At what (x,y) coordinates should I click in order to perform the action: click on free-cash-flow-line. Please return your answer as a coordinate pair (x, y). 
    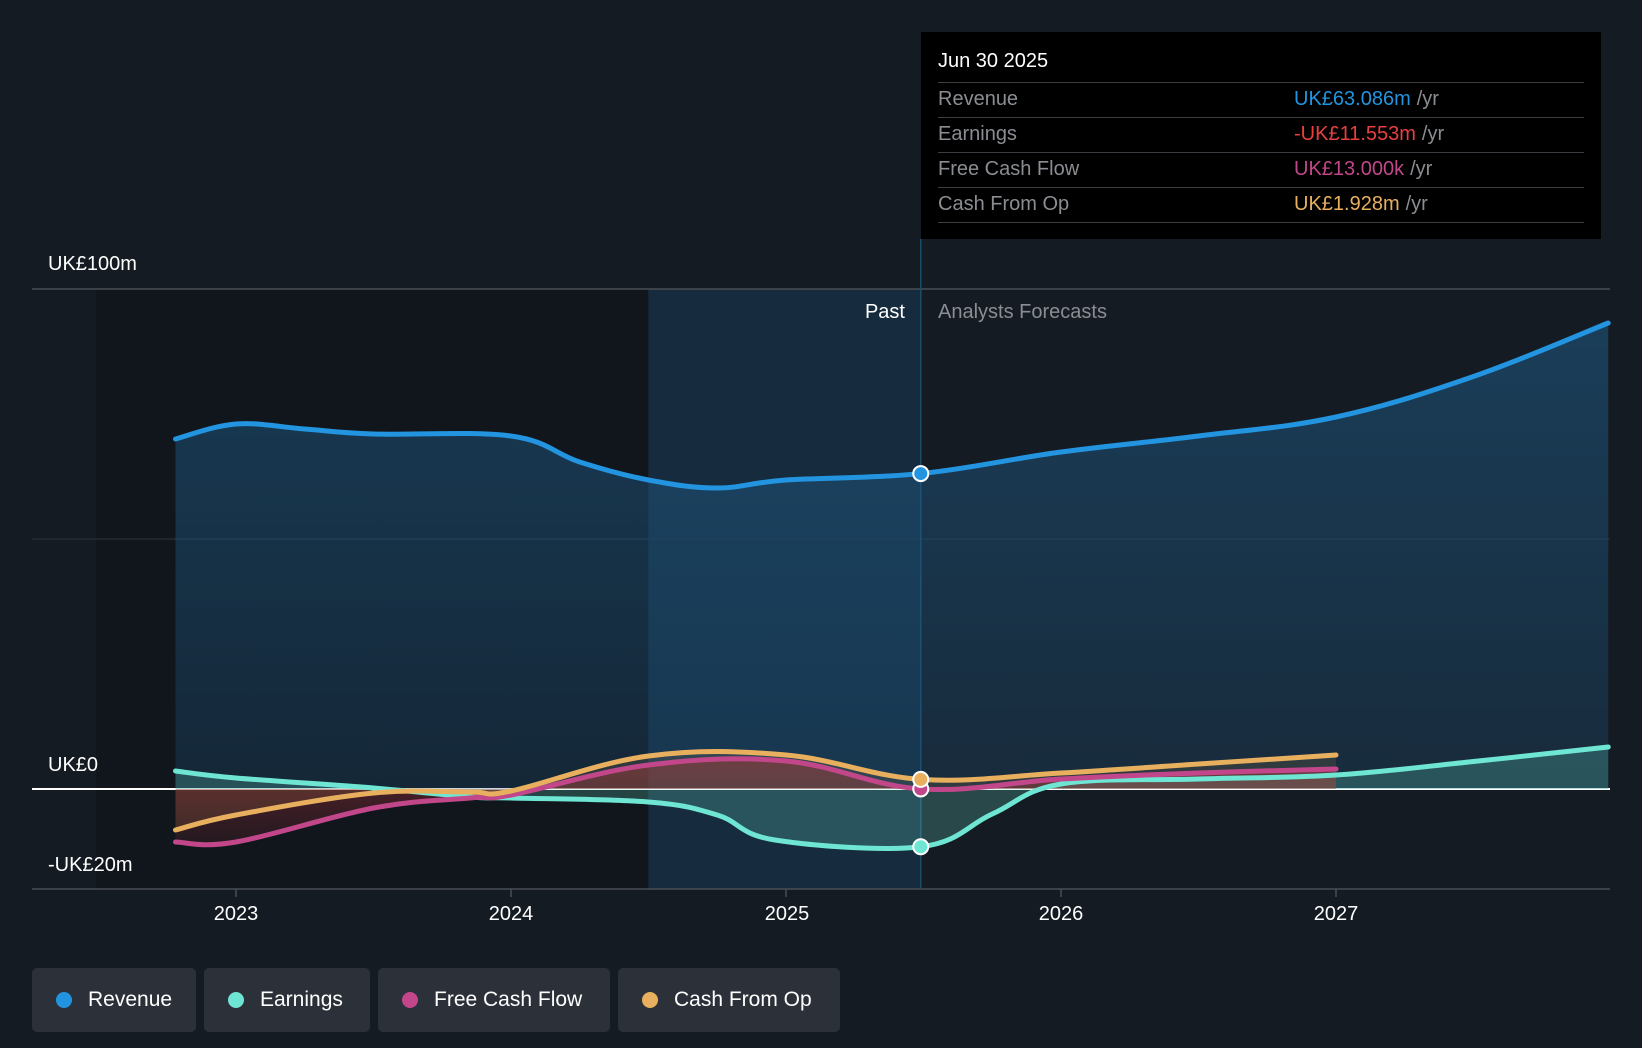
    Looking at the image, I should click on (756, 802).